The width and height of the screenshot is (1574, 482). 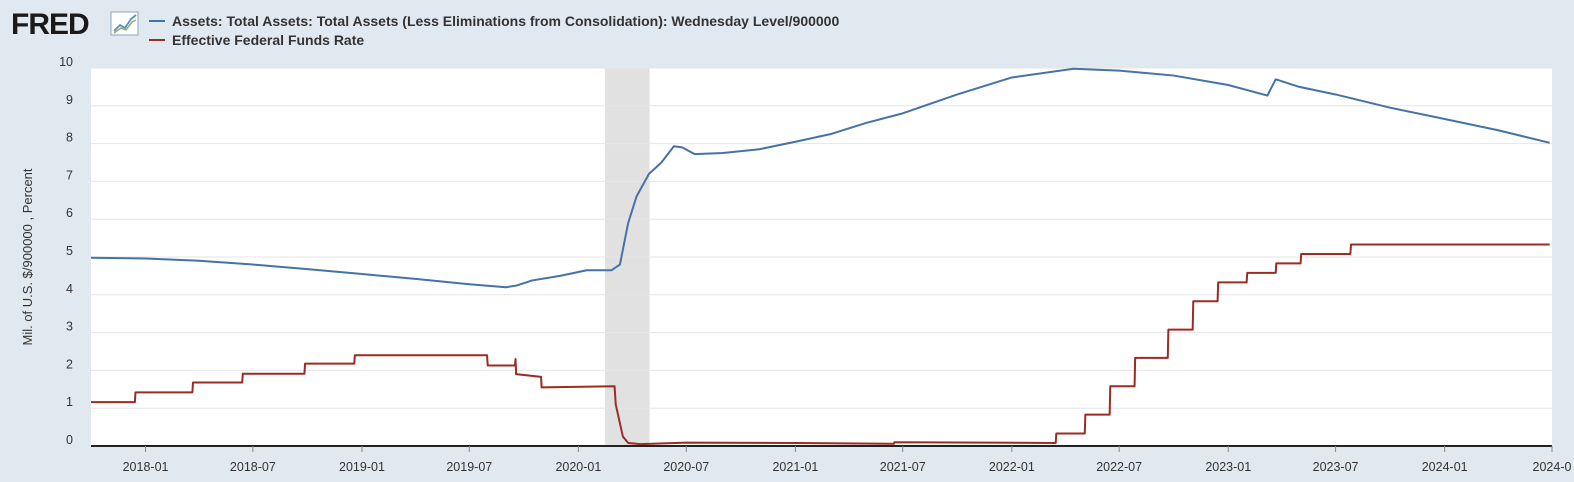 What do you see at coordinates (69, 251) in the screenshot?
I see `y-tick-label: 5` at bounding box center [69, 251].